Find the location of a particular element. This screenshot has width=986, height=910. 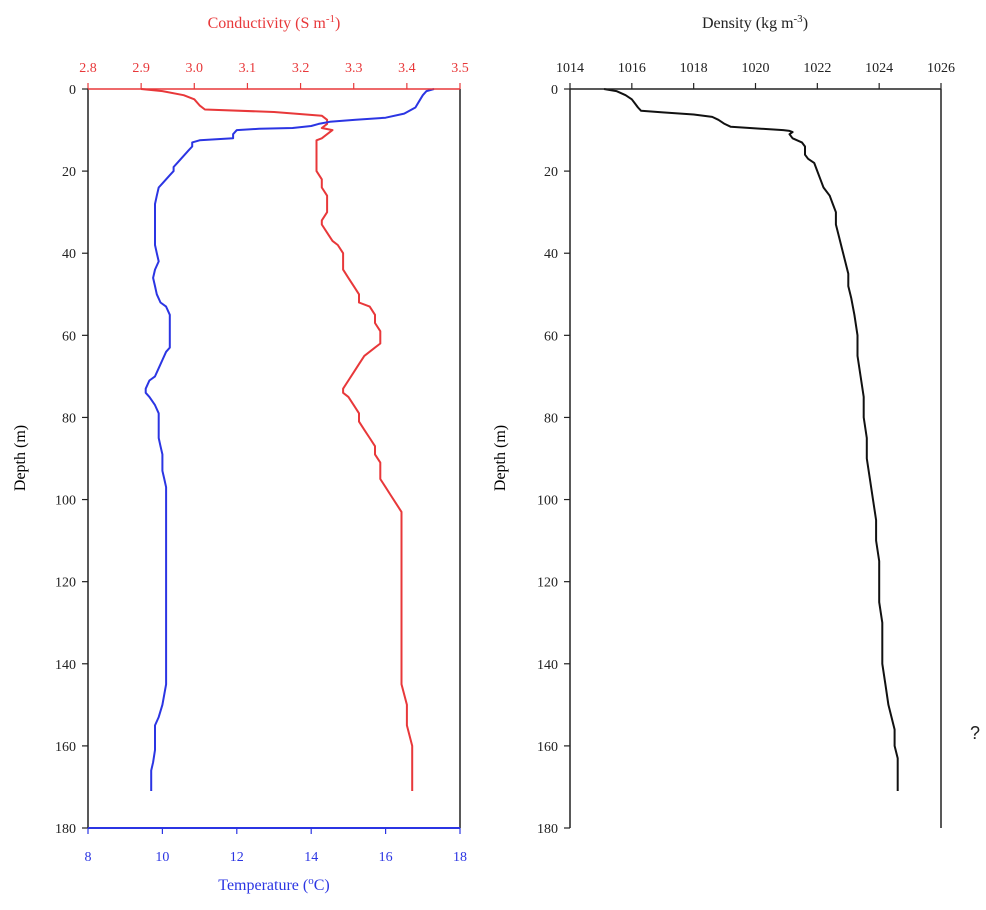

top-axis-tick-label: 1020 is located at coordinates (756, 68).